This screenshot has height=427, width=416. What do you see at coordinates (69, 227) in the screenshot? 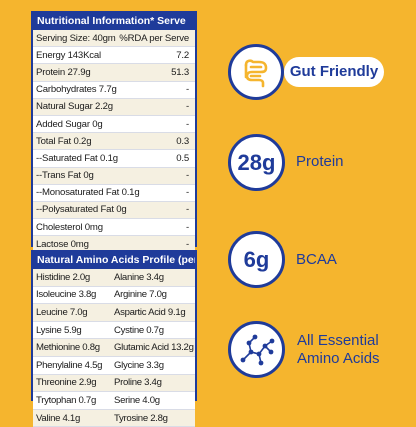
I see `nutrition-row-label: Cholesterol 0mg` at bounding box center [69, 227].